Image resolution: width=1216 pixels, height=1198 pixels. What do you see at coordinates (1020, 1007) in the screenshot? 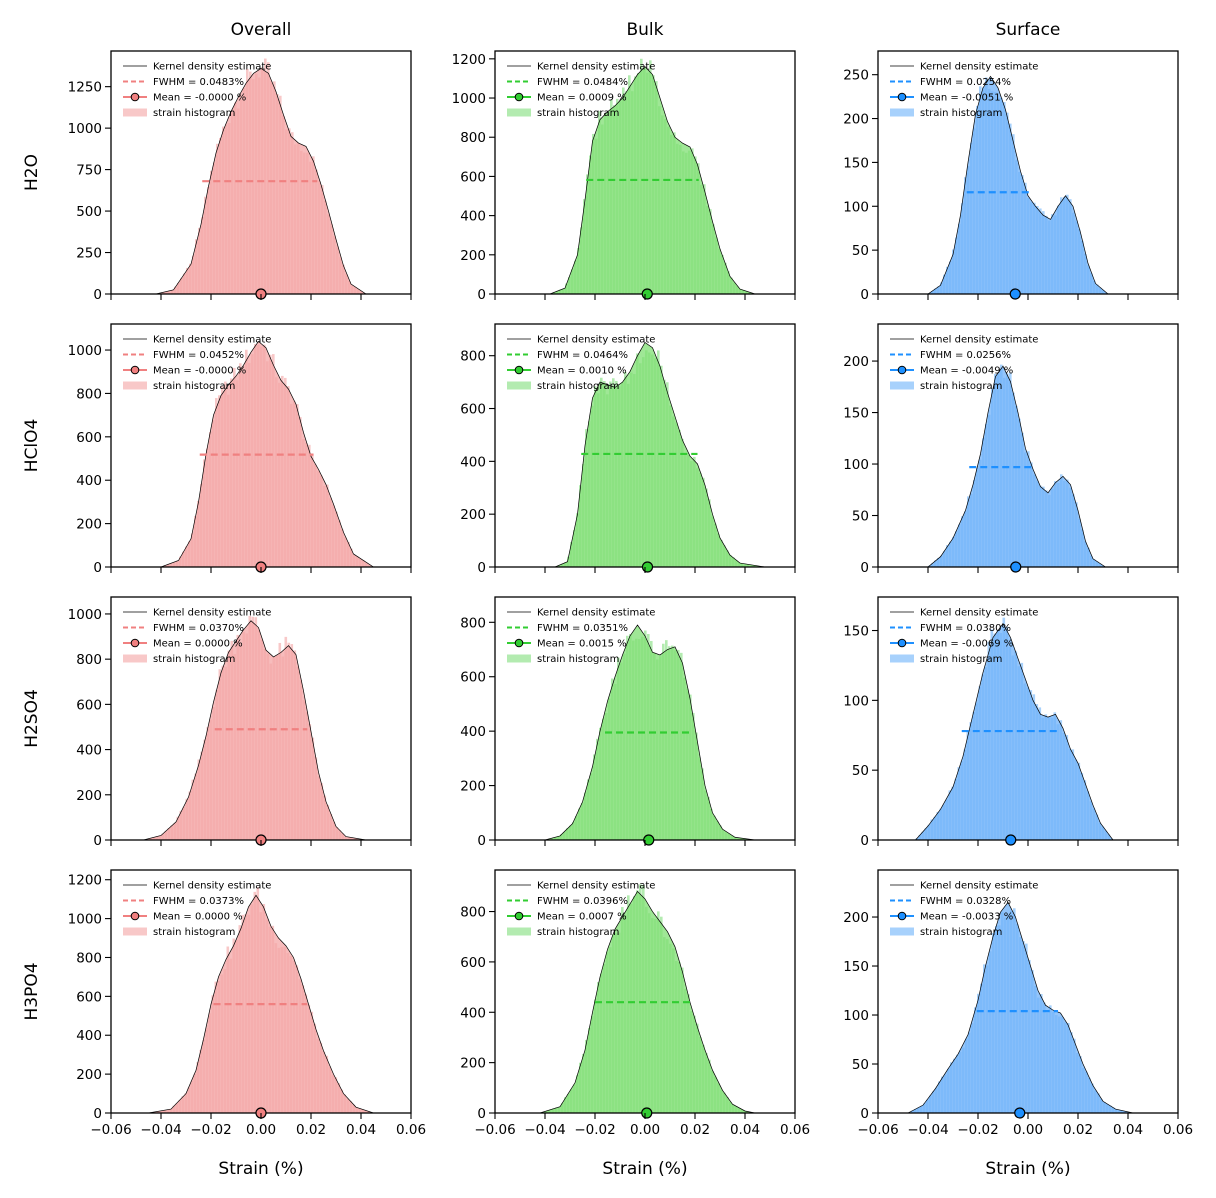
I see `kde-fill` at bounding box center [1020, 1007].